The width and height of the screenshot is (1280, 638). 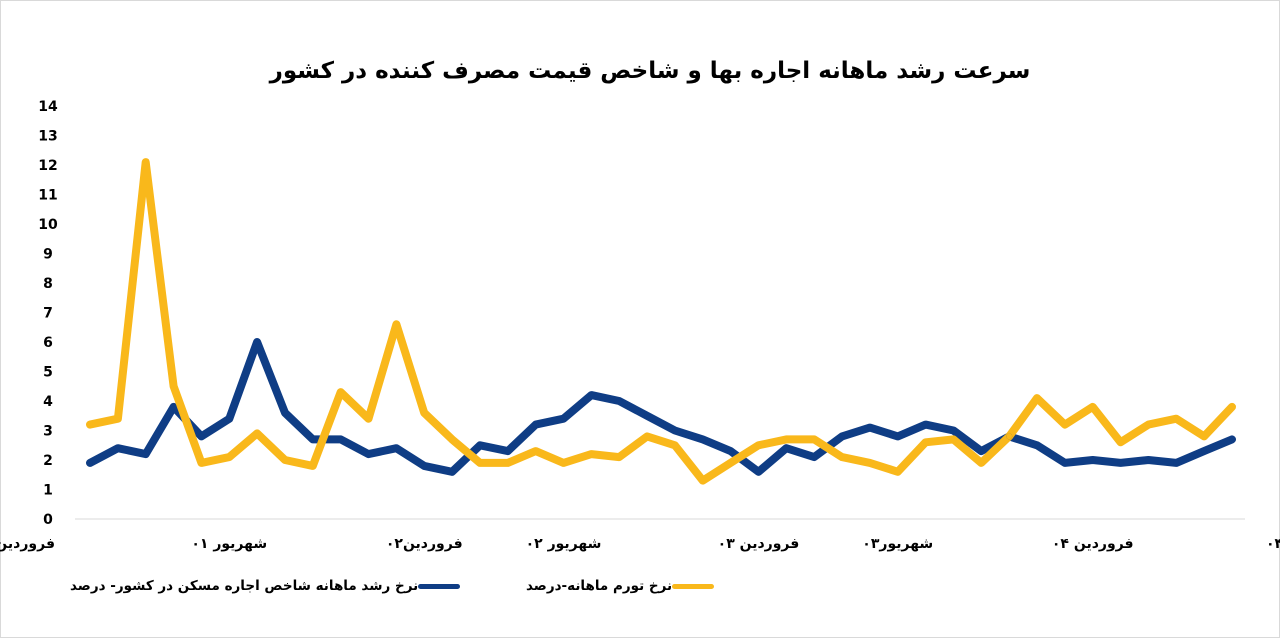 What do you see at coordinates (48, 225) in the screenshot?
I see `y-tick-label: 10` at bounding box center [48, 225].